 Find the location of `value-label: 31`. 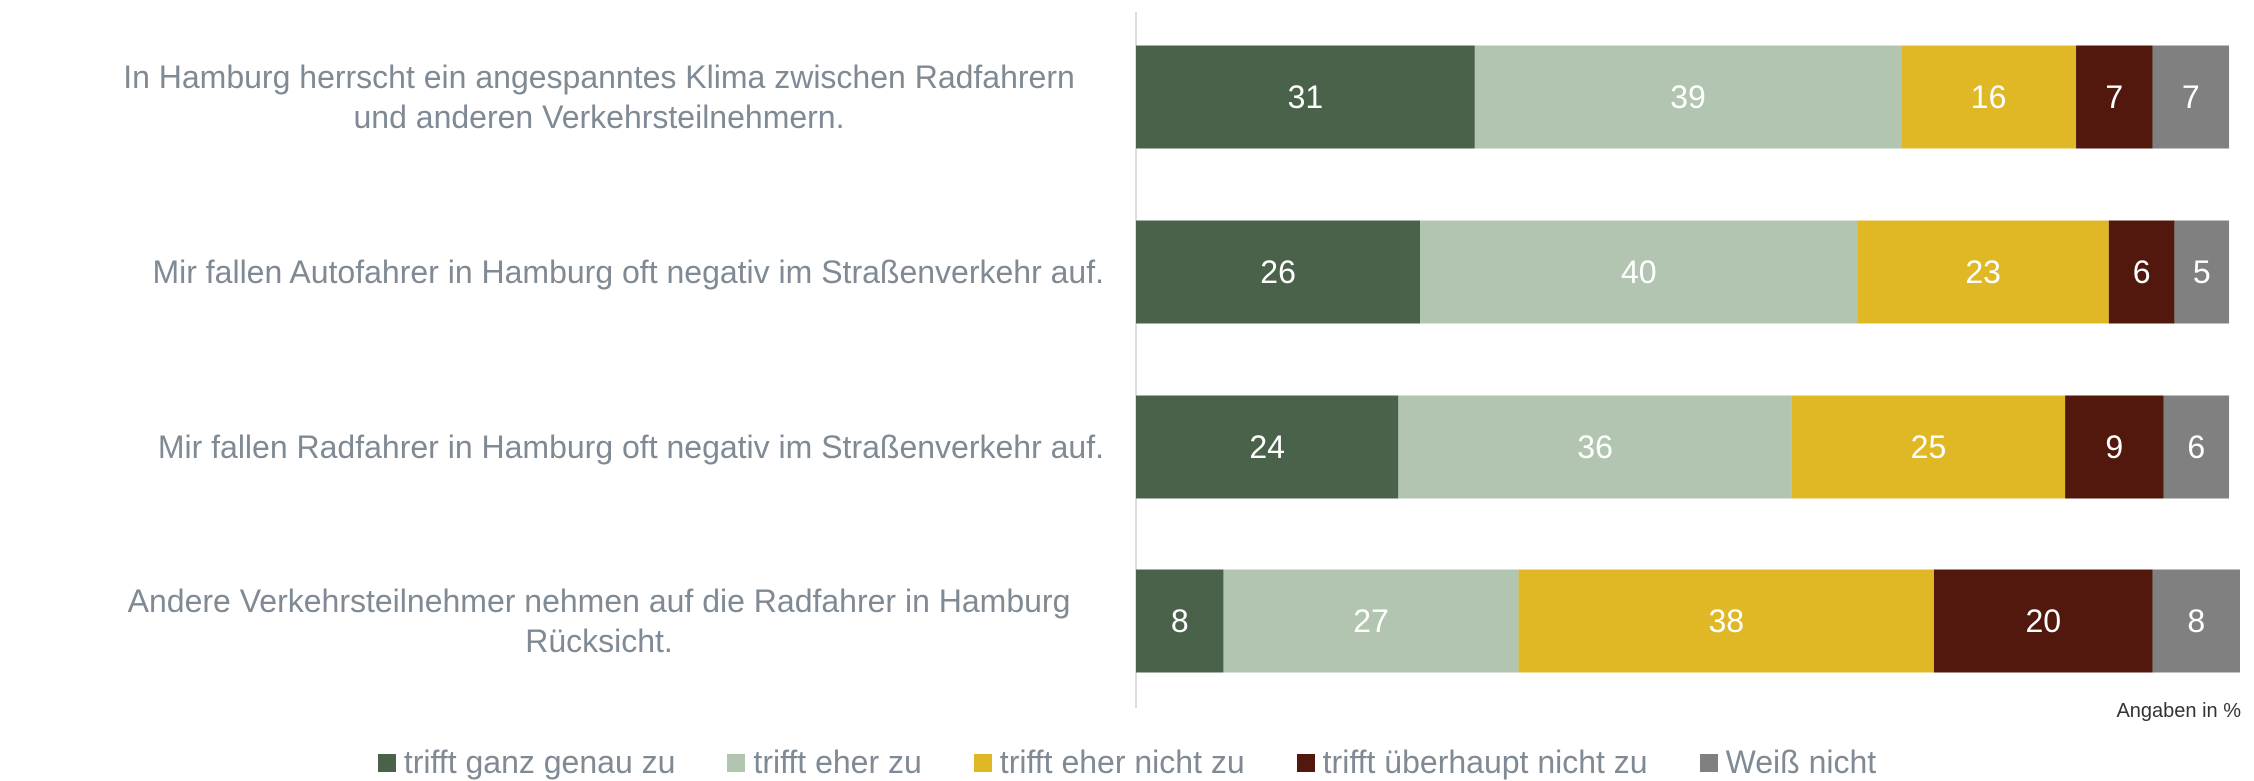

value-label: 31 is located at coordinates (1306, 97).